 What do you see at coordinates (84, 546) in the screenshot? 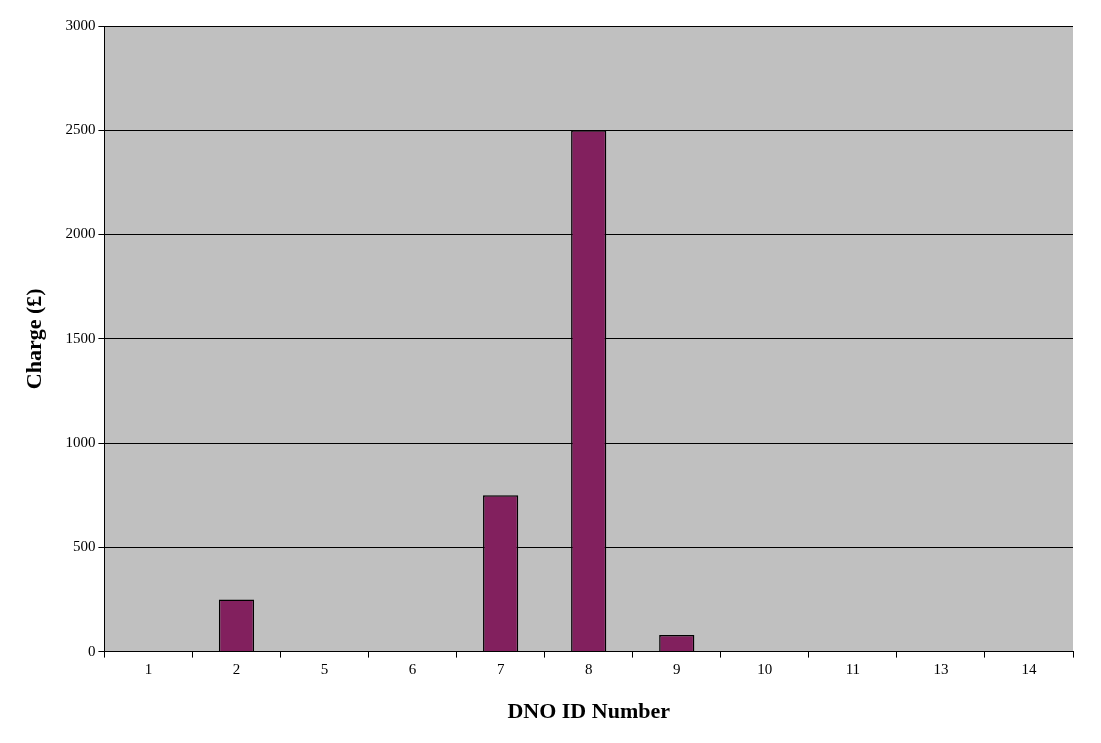
I see `y-tick-label: 500` at bounding box center [84, 546].